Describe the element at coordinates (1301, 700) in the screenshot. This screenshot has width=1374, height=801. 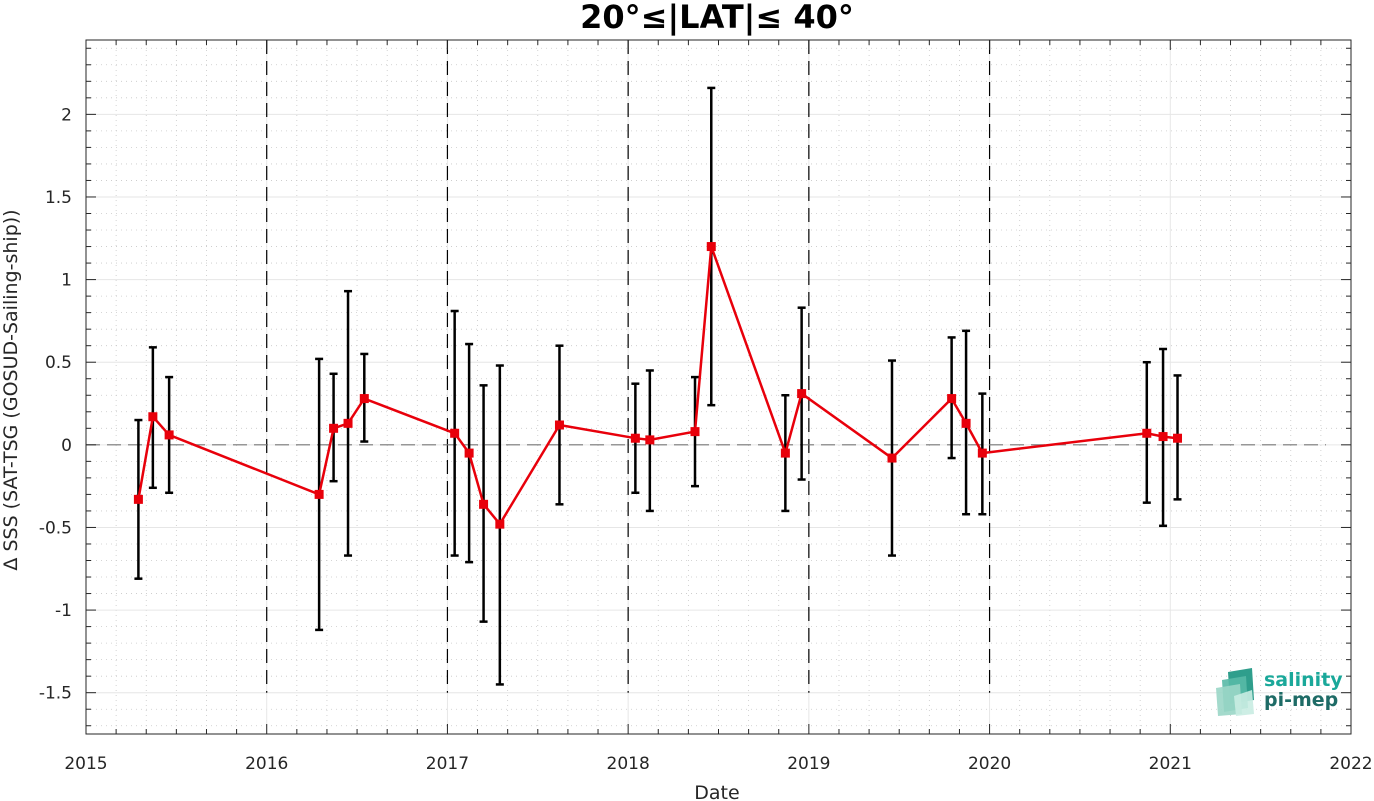
I see `logo-line2: pi-mep` at that location.